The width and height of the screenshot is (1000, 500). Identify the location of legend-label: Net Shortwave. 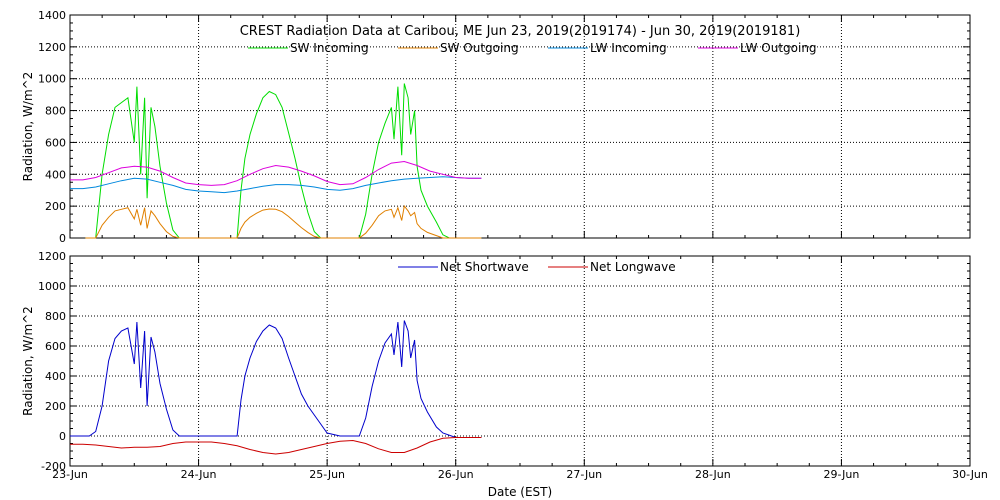
(484, 267).